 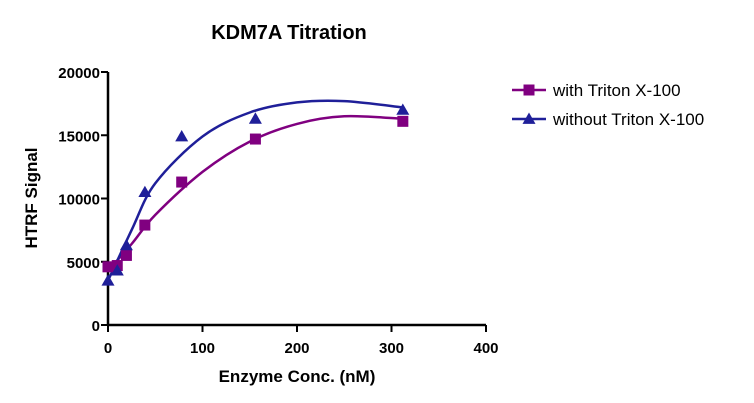 What do you see at coordinates (391, 348) in the screenshot?
I see `x-tick-label: 300` at bounding box center [391, 348].